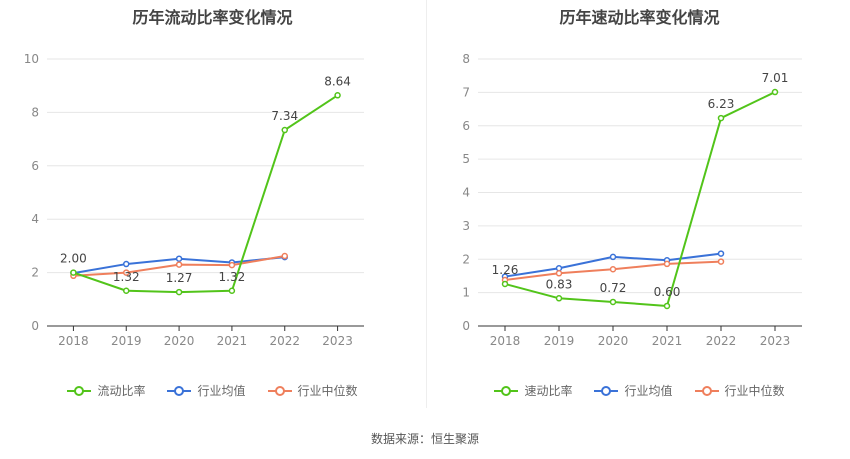 The image size is (850, 459). Describe the element at coordinates (466, 92) in the screenshot. I see `y-tick-label: 7` at that location.